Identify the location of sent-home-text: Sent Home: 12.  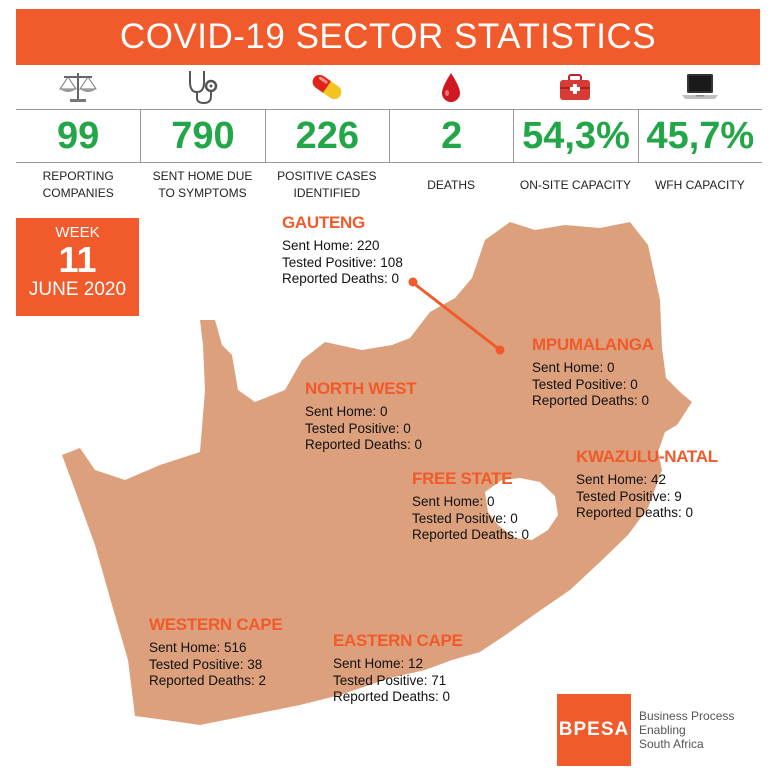
(378, 663).